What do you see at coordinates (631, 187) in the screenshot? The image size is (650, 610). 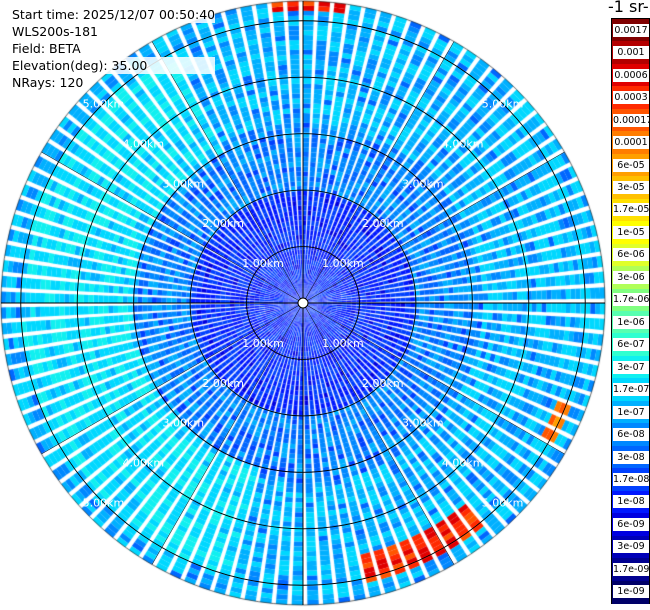 I see `colorbar-tick-label: 3e-05` at bounding box center [631, 187].